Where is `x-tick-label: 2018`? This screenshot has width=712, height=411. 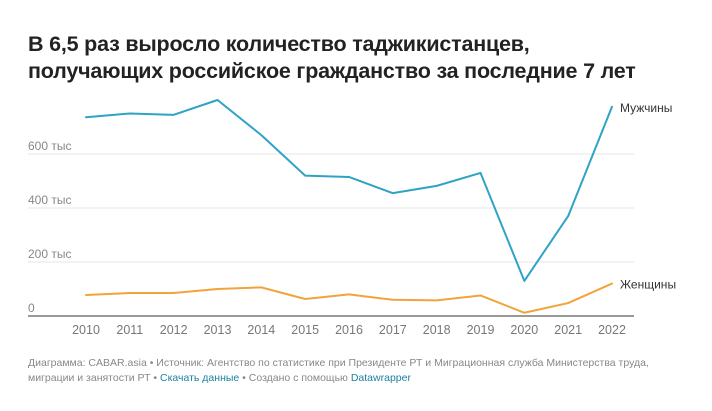
x-tick-label: 2018 is located at coordinates (437, 330).